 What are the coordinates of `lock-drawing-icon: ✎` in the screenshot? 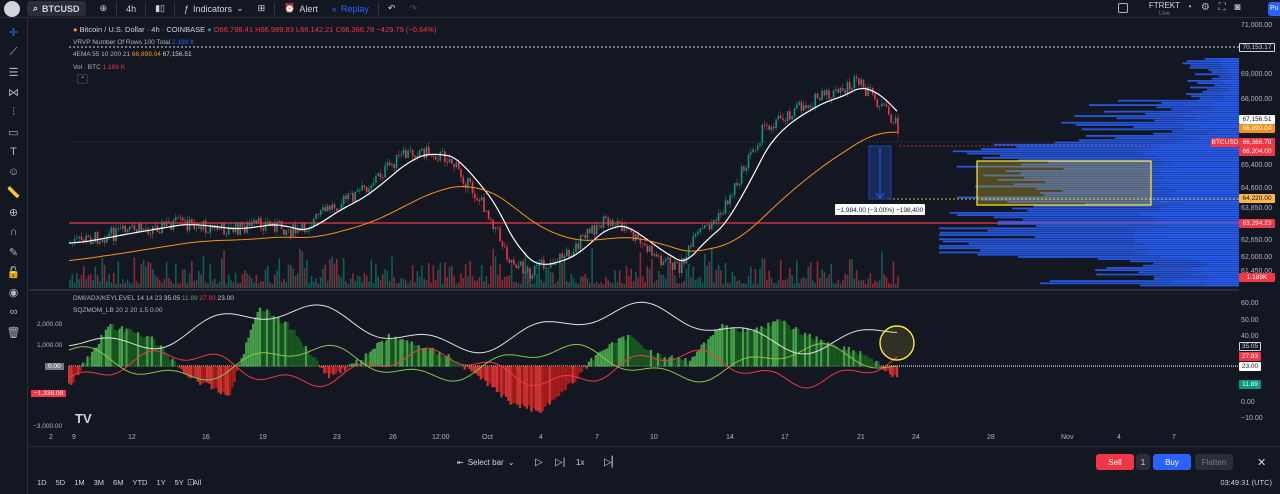 It's located at (13, 252).